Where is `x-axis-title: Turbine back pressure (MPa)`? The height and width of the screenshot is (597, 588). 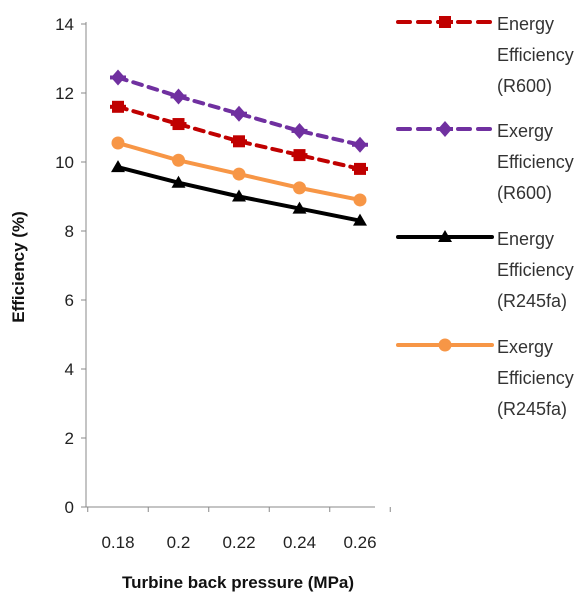 x-axis-title: Turbine back pressure (MPa) is located at coordinates (238, 582).